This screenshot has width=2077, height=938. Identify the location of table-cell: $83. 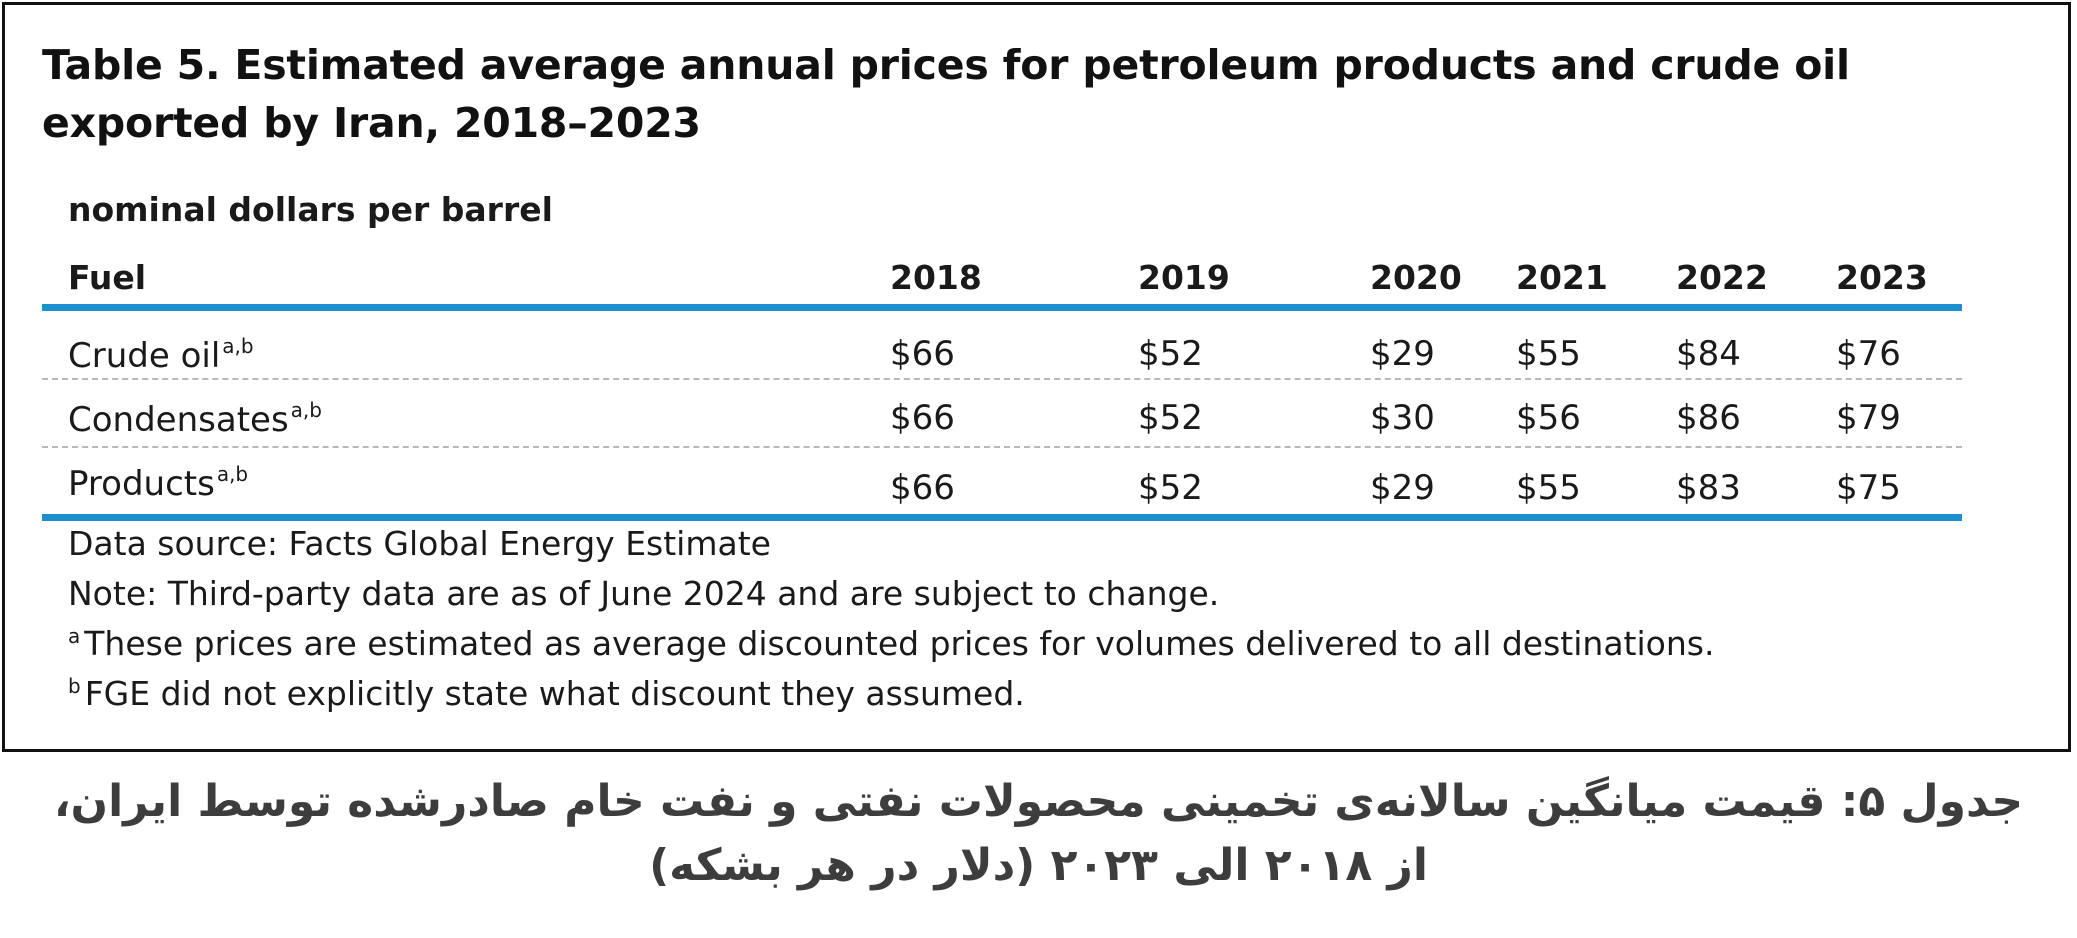
(1708, 488).